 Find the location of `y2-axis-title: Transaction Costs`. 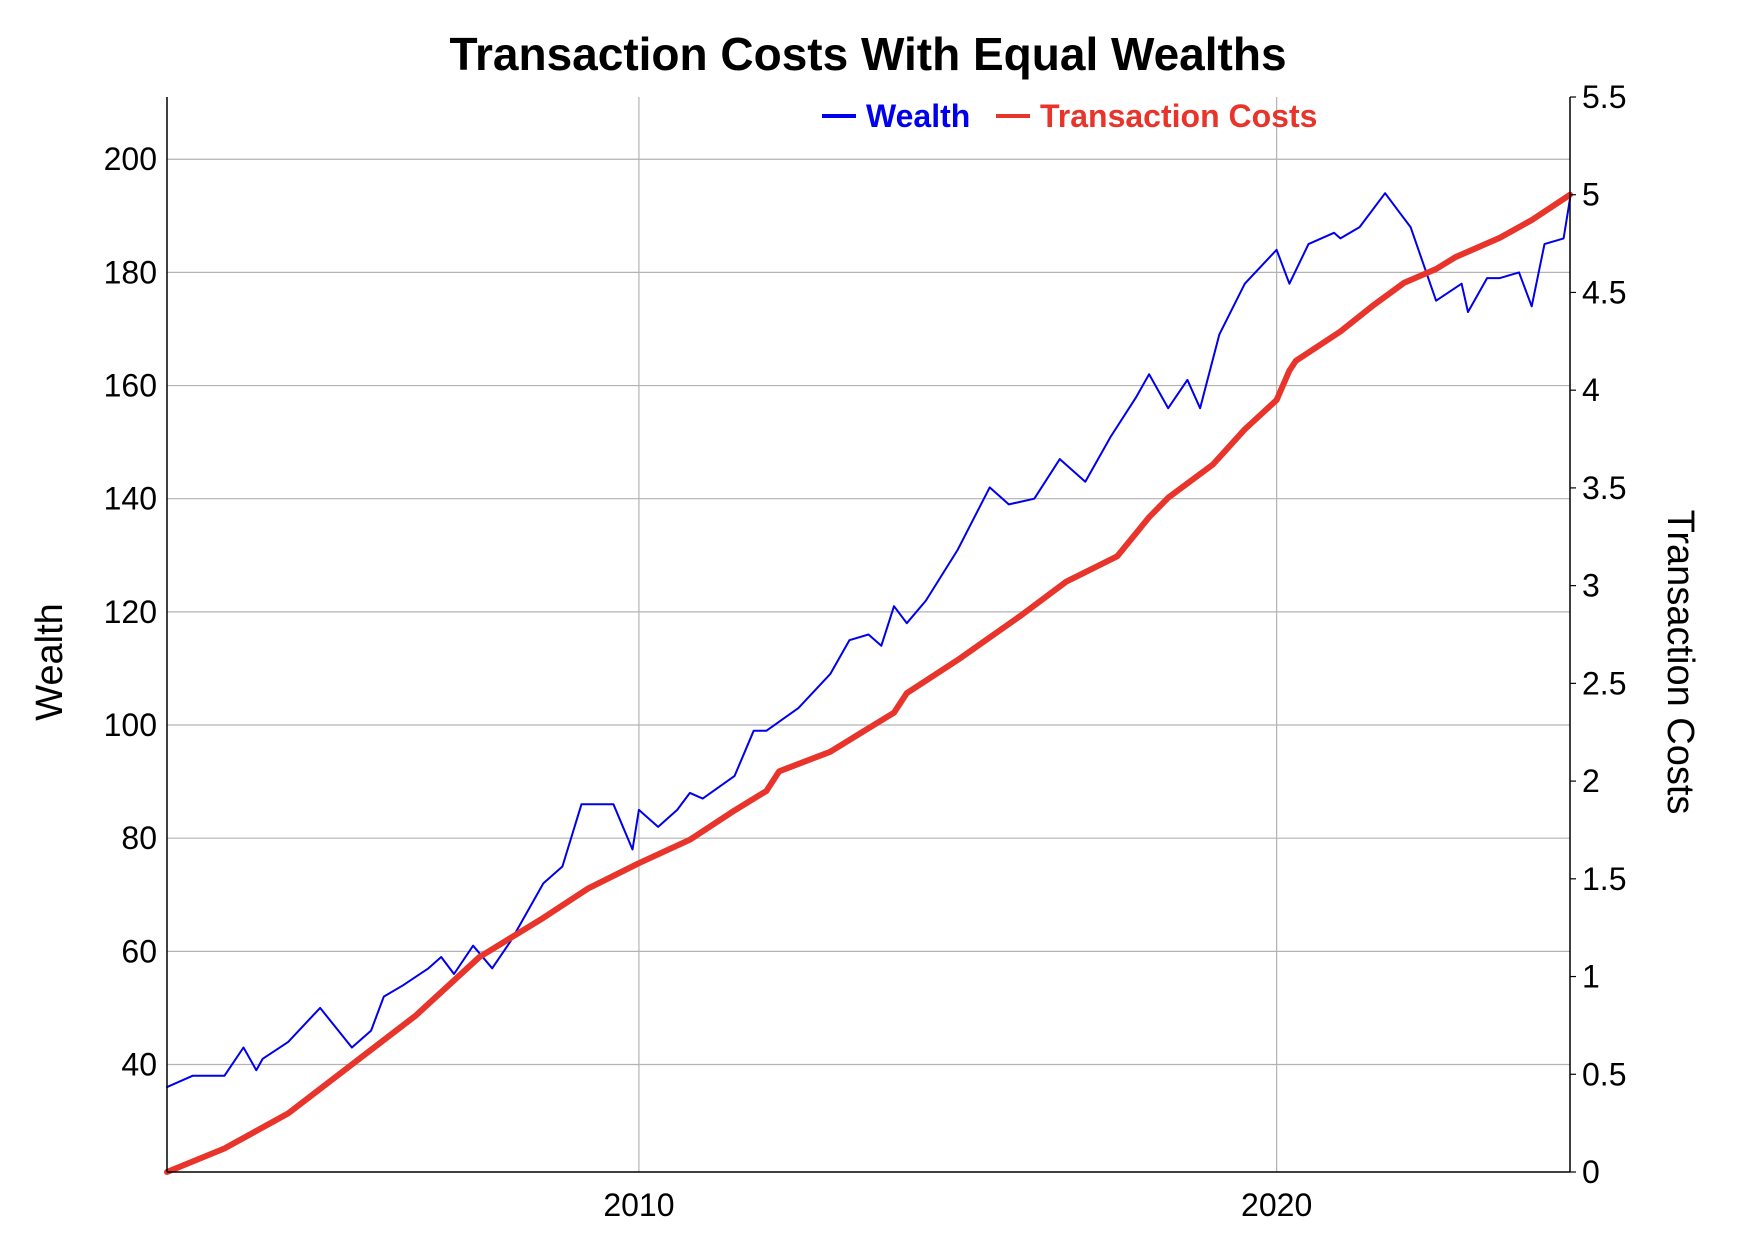

y2-axis-title: Transaction Costs is located at coordinates (1680, 662).